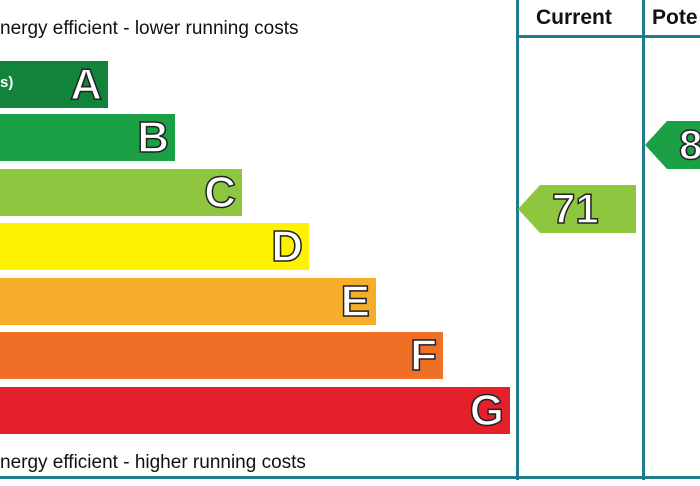 This screenshot has height=486, width=700. What do you see at coordinates (423, 355) in the screenshot?
I see `band-letter: F` at bounding box center [423, 355].